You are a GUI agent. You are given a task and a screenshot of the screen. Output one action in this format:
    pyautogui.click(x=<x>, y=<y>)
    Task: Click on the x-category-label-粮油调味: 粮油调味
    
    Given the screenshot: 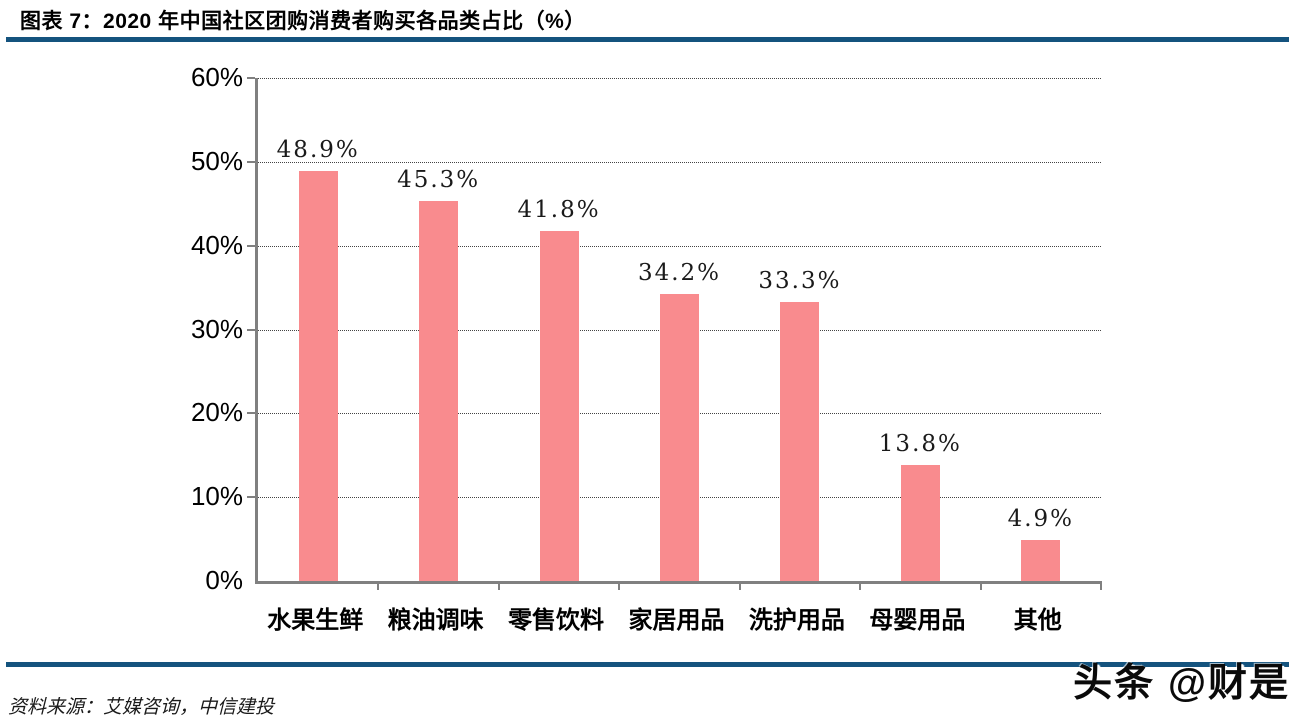 What is the action you would take?
    pyautogui.click(x=435, y=620)
    